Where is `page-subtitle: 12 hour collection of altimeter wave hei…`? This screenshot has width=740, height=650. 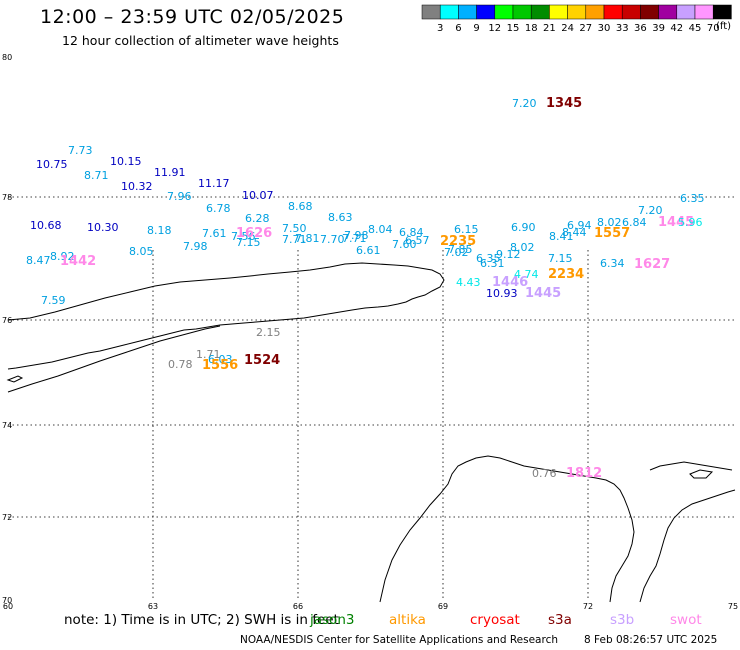
page-subtitle: 12 hour collection of altimeter wave hei… is located at coordinates (200, 40).